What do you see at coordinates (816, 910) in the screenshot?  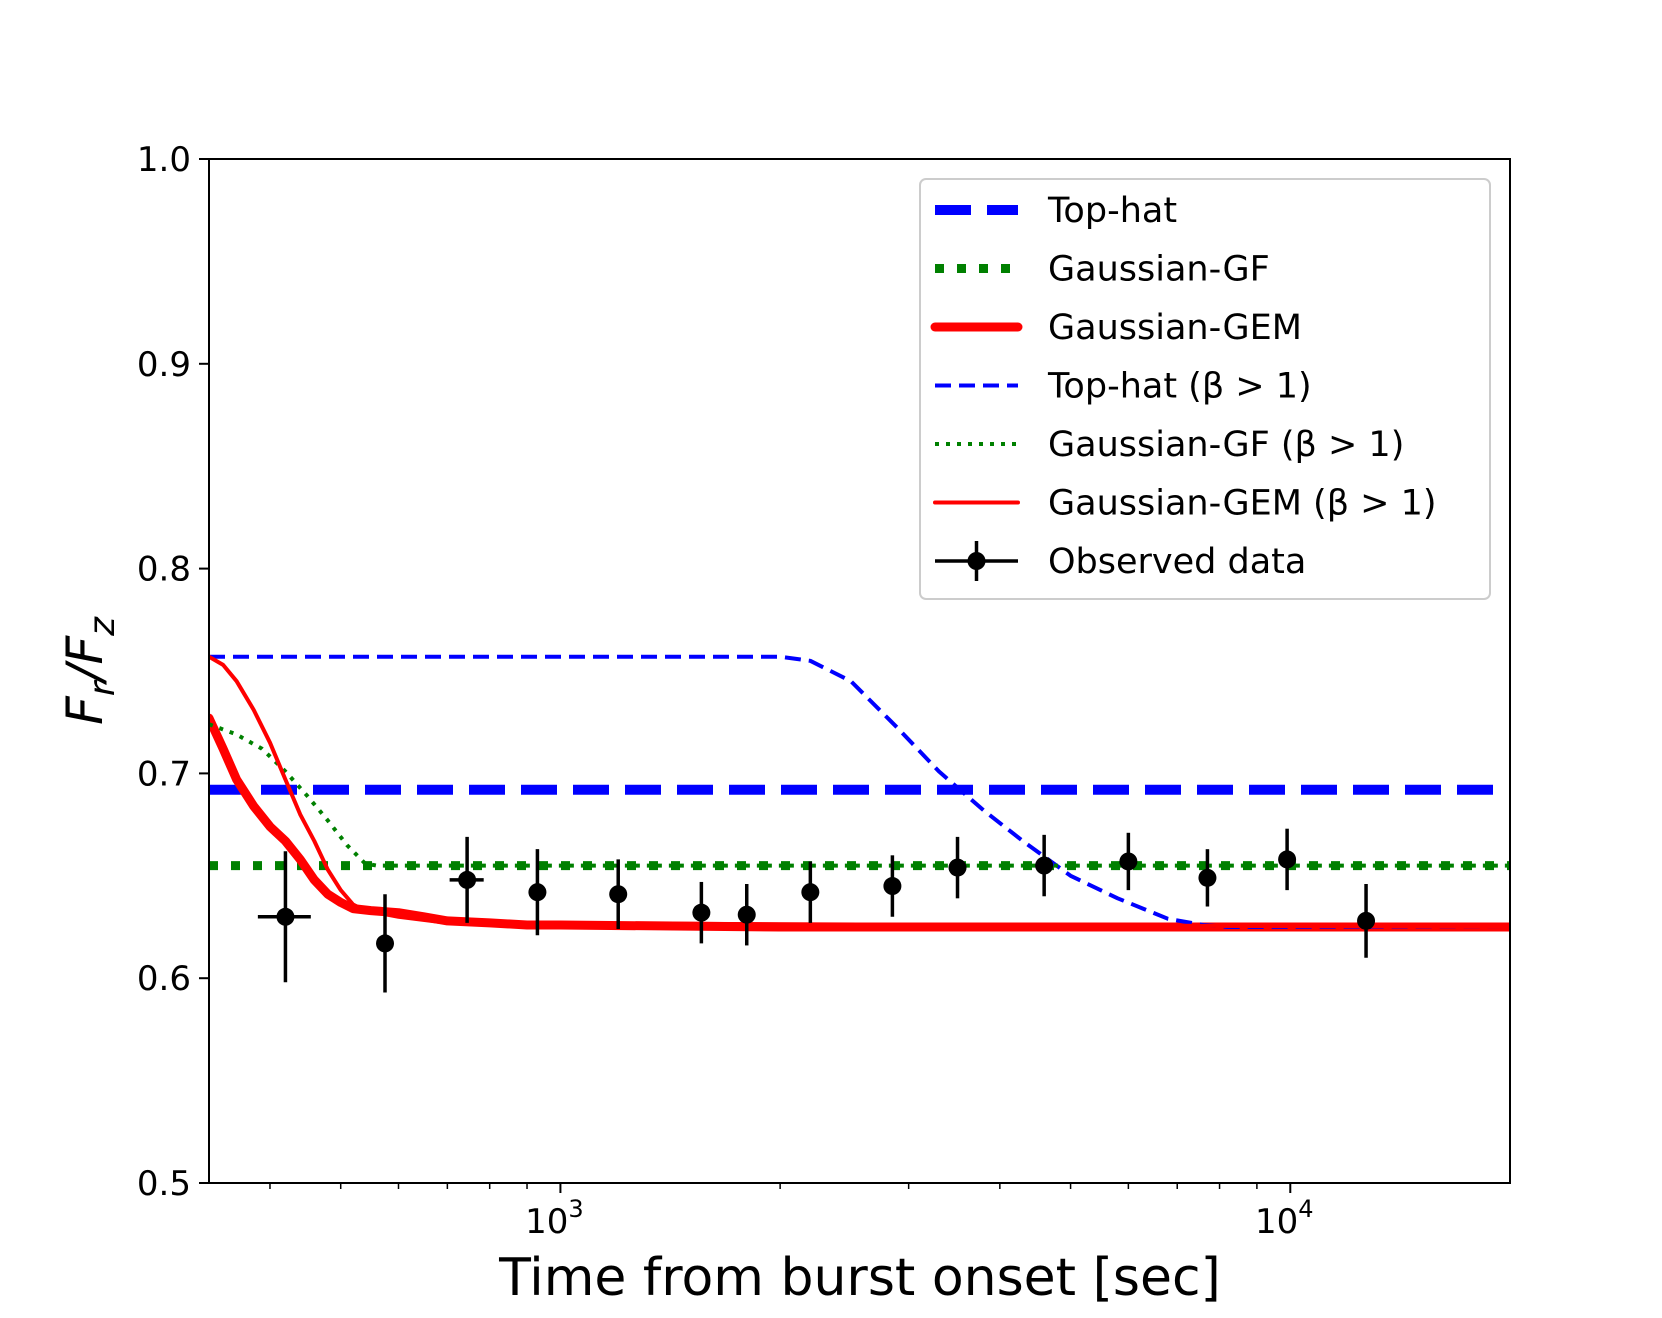 I see `observed-data-layer` at bounding box center [816, 910].